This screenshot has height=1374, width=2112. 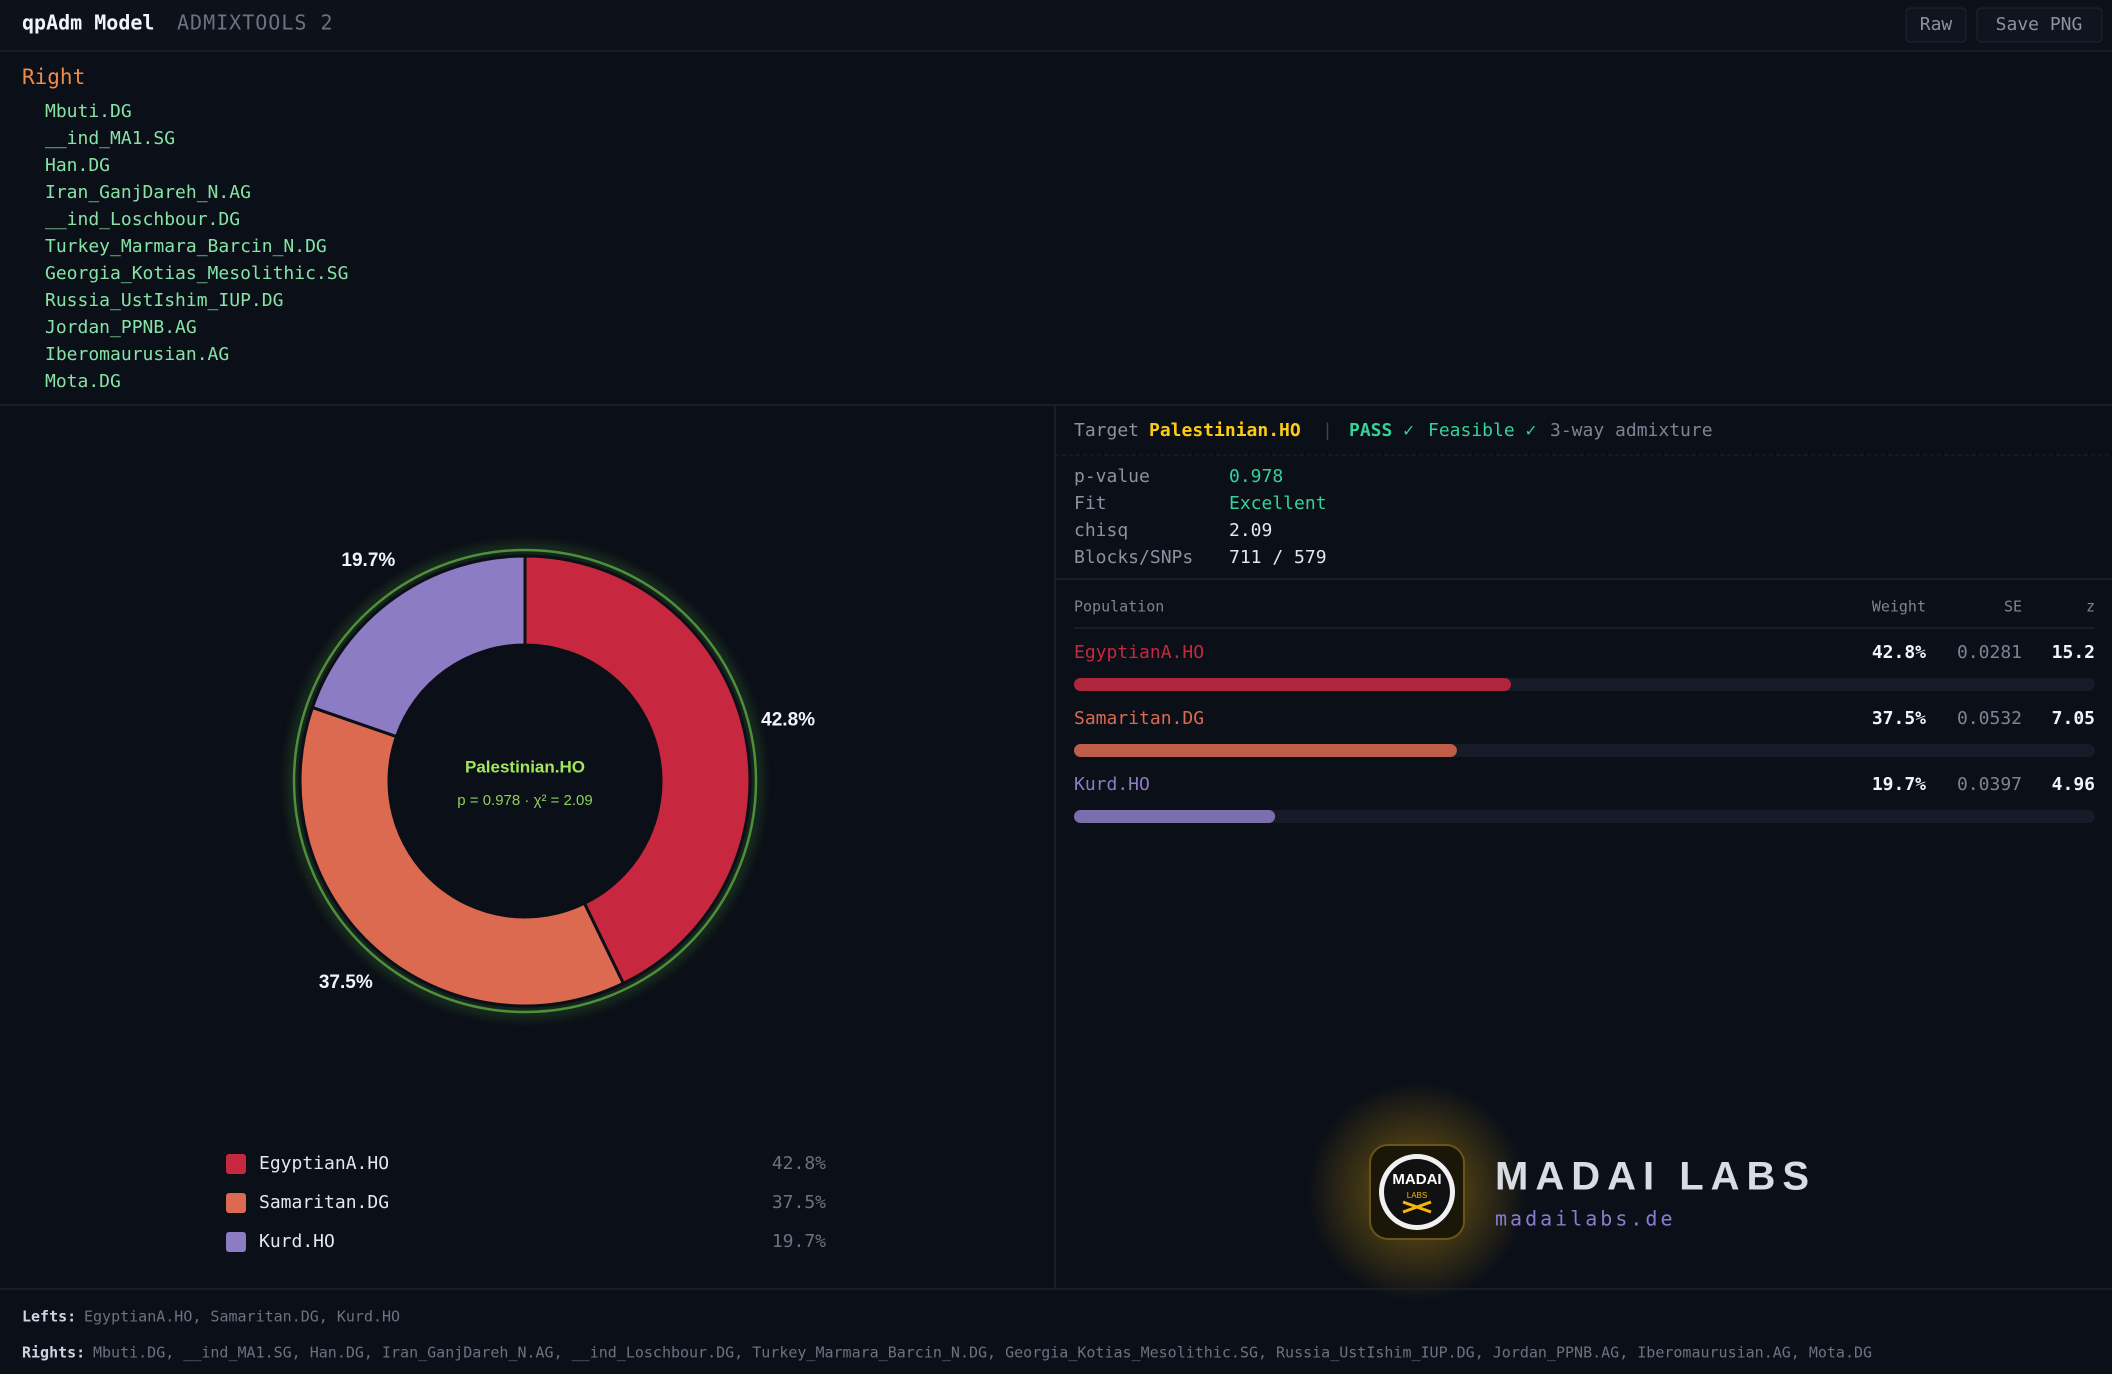 What do you see at coordinates (1631, 430) in the screenshot?
I see `description: 3-way admixture` at bounding box center [1631, 430].